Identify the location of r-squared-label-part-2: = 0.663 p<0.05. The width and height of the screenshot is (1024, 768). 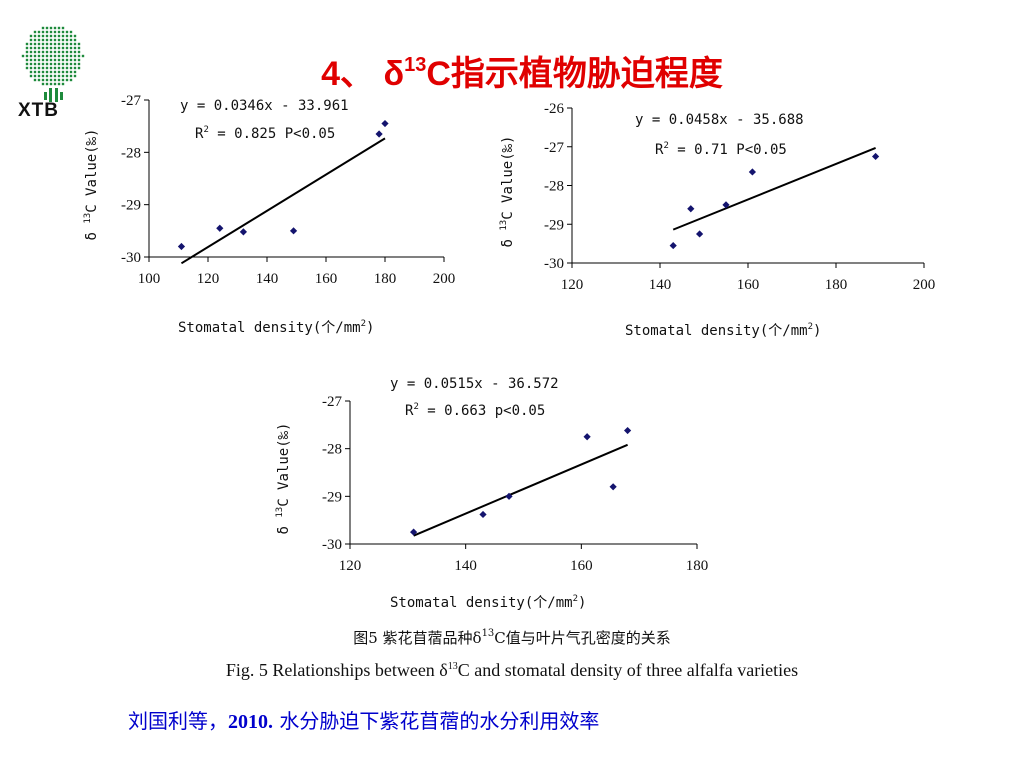
(482, 411).